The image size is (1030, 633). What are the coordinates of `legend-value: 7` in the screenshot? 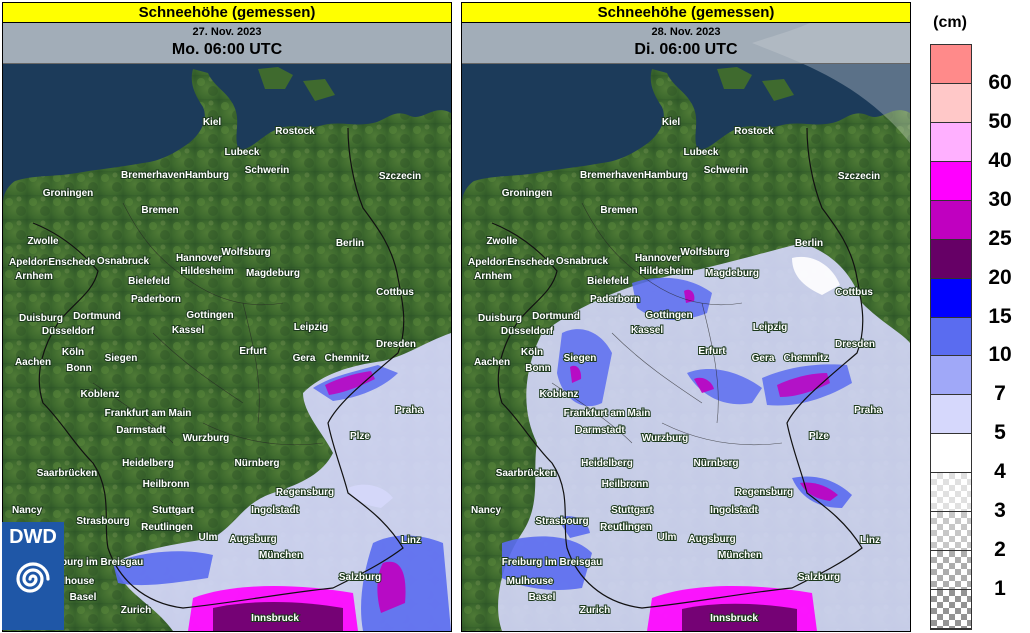 It's located at (1000, 394).